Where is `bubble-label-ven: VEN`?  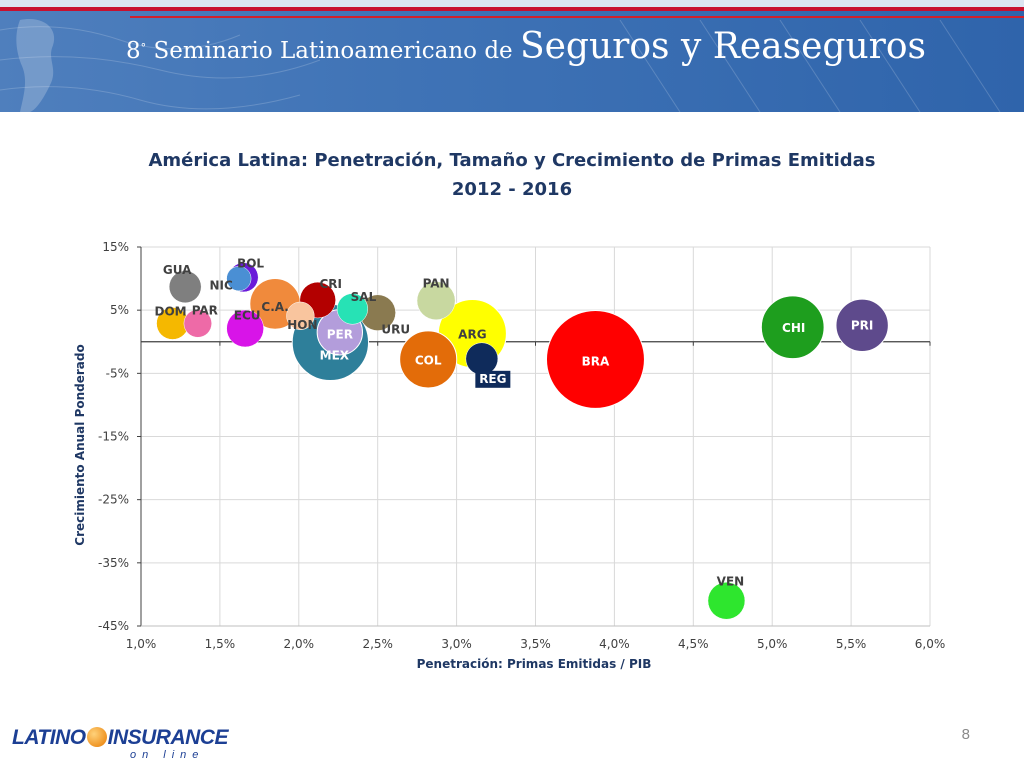 bubble-label-ven: VEN is located at coordinates (731, 582).